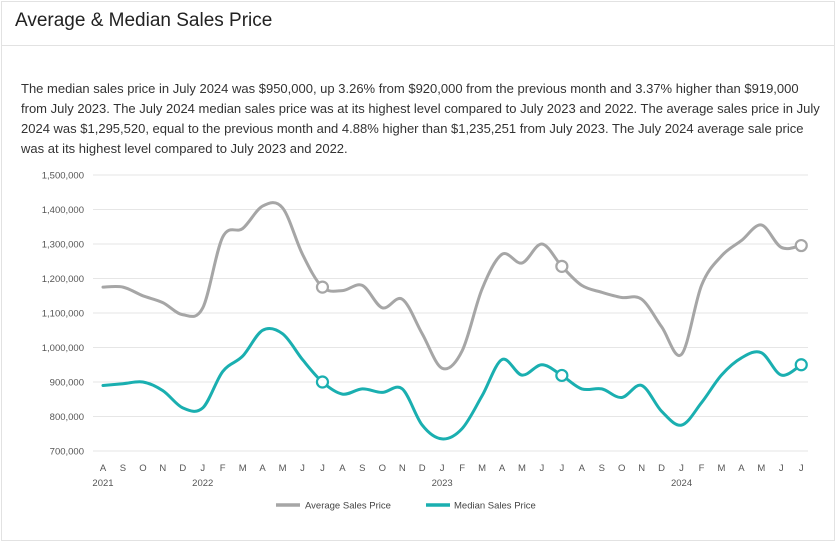  Describe the element at coordinates (348, 506) in the screenshot. I see `legend-label: Average Sales Price` at that location.